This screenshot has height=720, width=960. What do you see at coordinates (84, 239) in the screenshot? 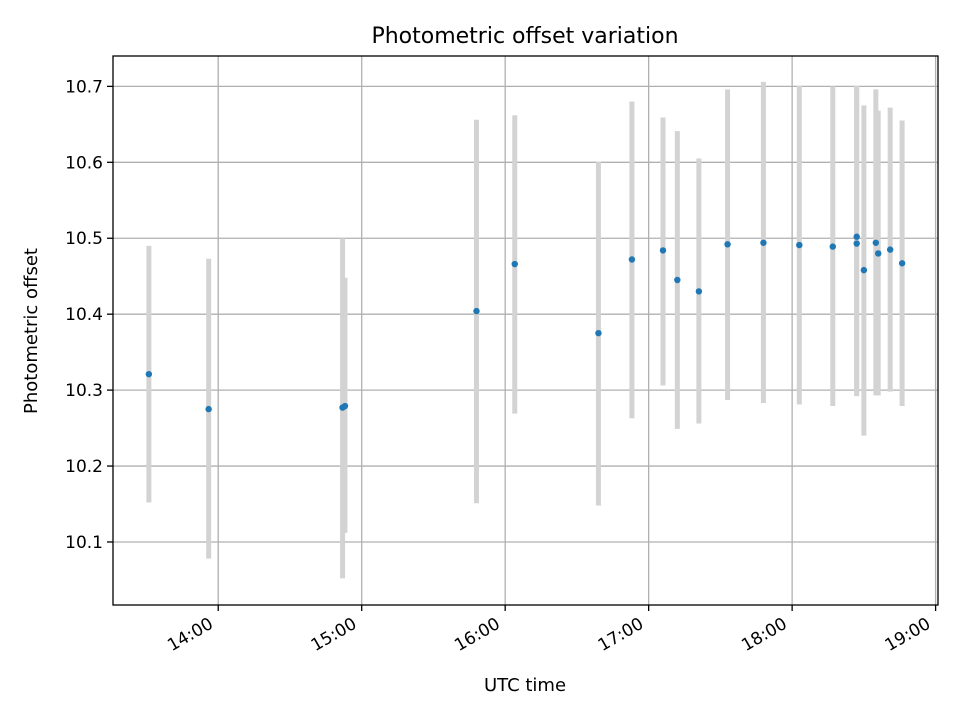
I see `y-tick-label: 10.5` at bounding box center [84, 239].